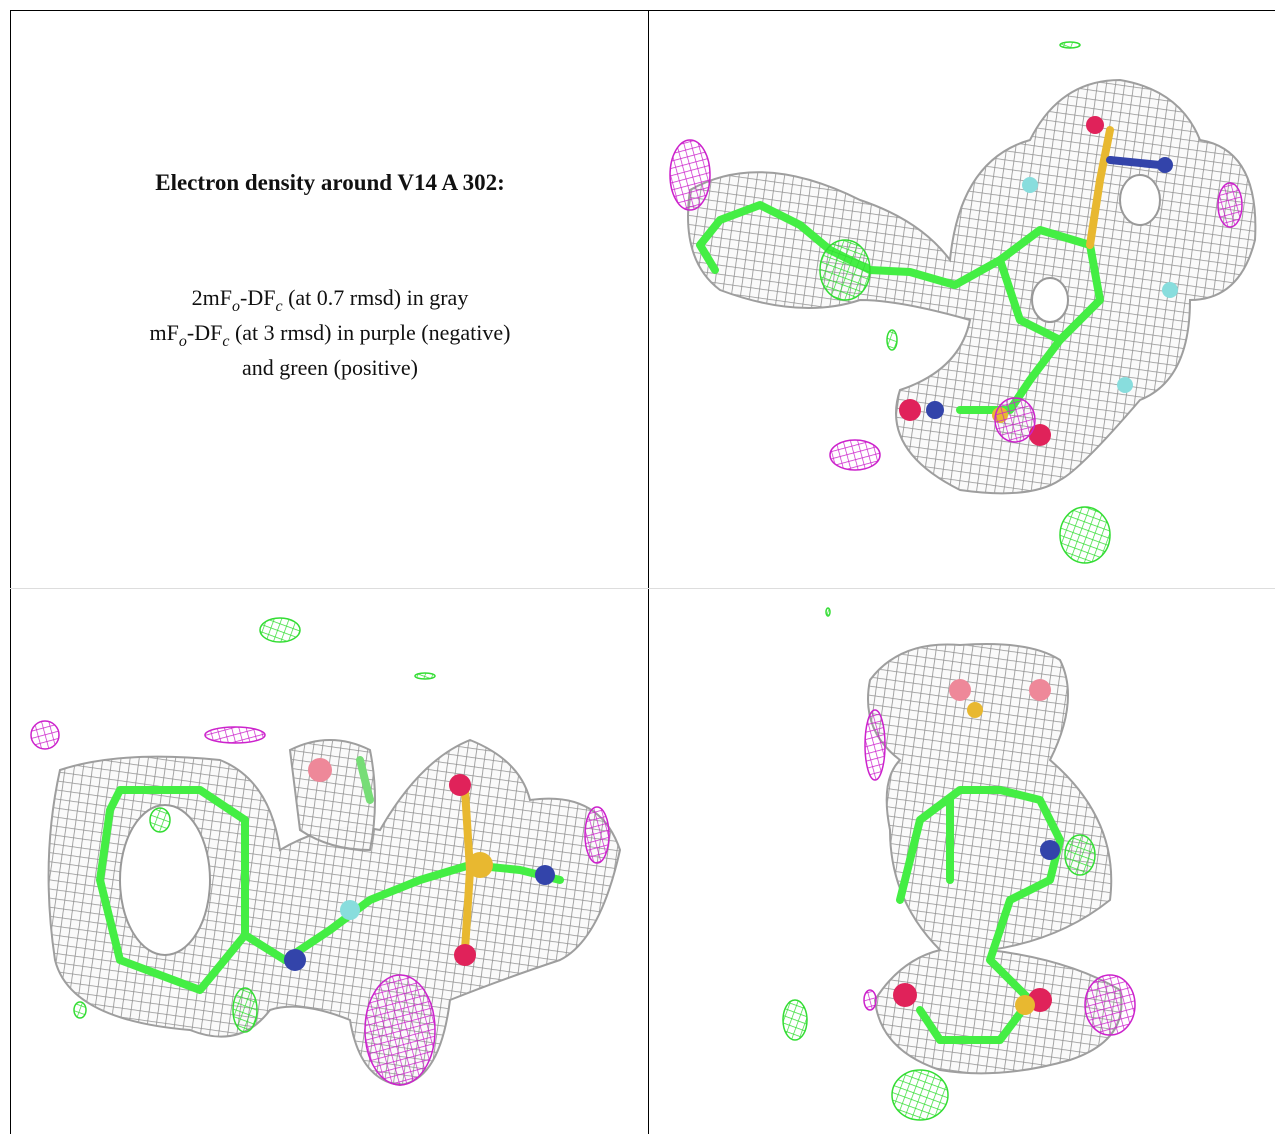 The width and height of the screenshot is (1275, 1134). Describe the element at coordinates (376, 297) in the screenshot. I see `text-segment: (at 0.7 rmsd) in gray` at that location.